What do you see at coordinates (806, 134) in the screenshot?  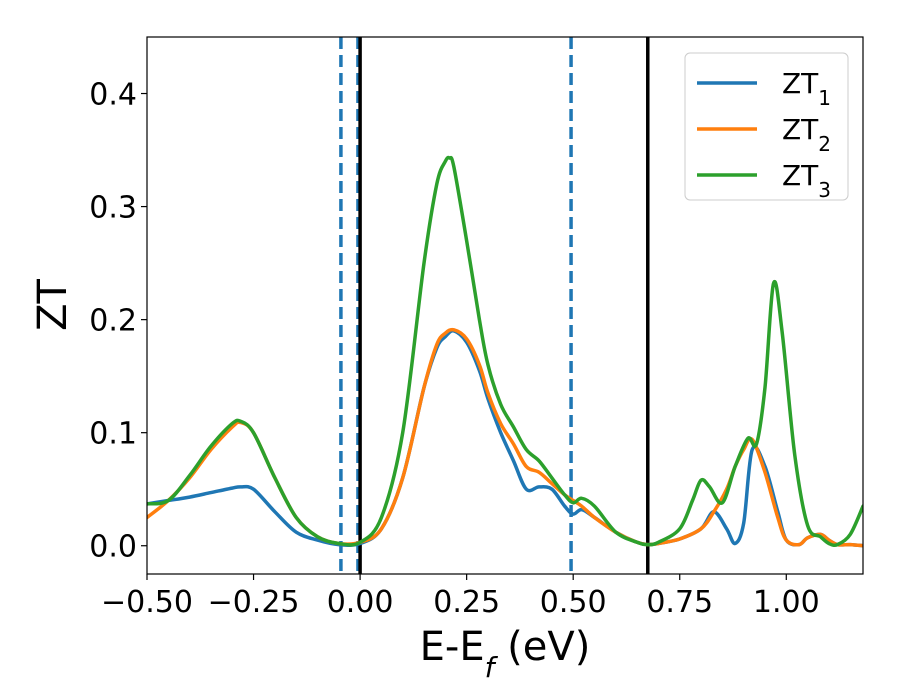 I see `legend-label-zt2: ZT2` at bounding box center [806, 134].